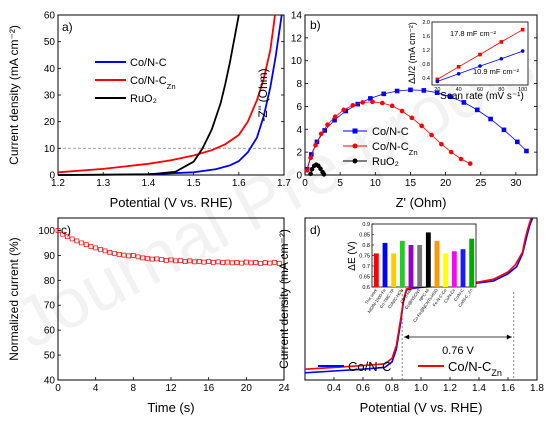  What do you see at coordinates (496, 71) in the screenshot?
I see `inset-annotation: 10.9 mF cm⁻²` at bounding box center [496, 71].